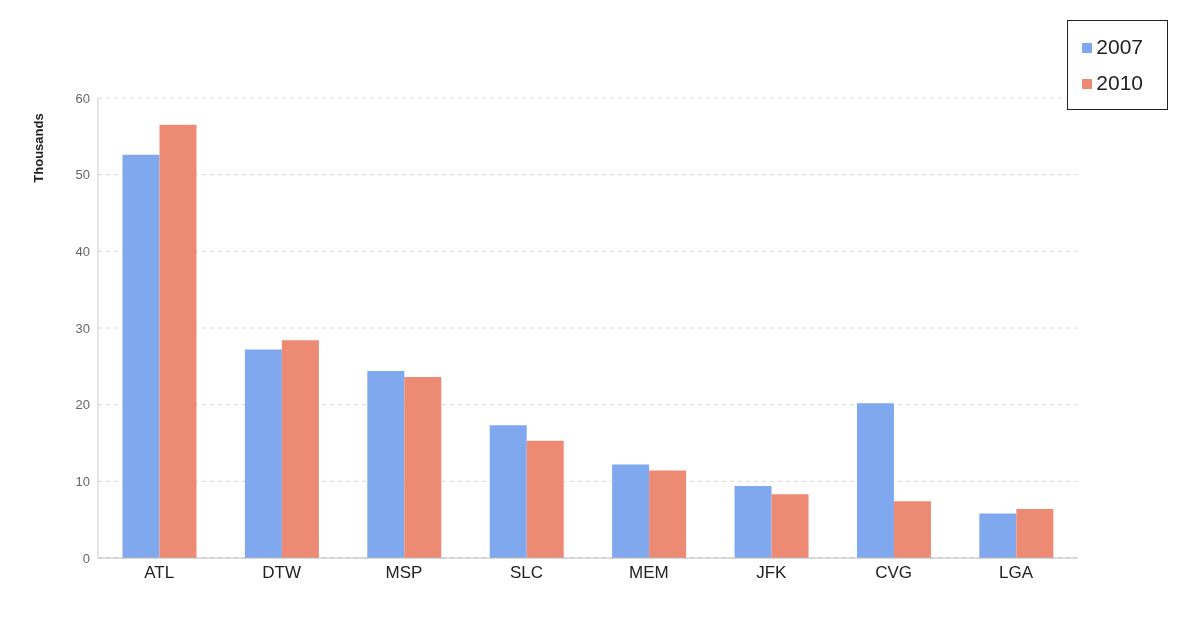 The image size is (1199, 624). I want to click on y-tick-label: 10, so click(82, 481).